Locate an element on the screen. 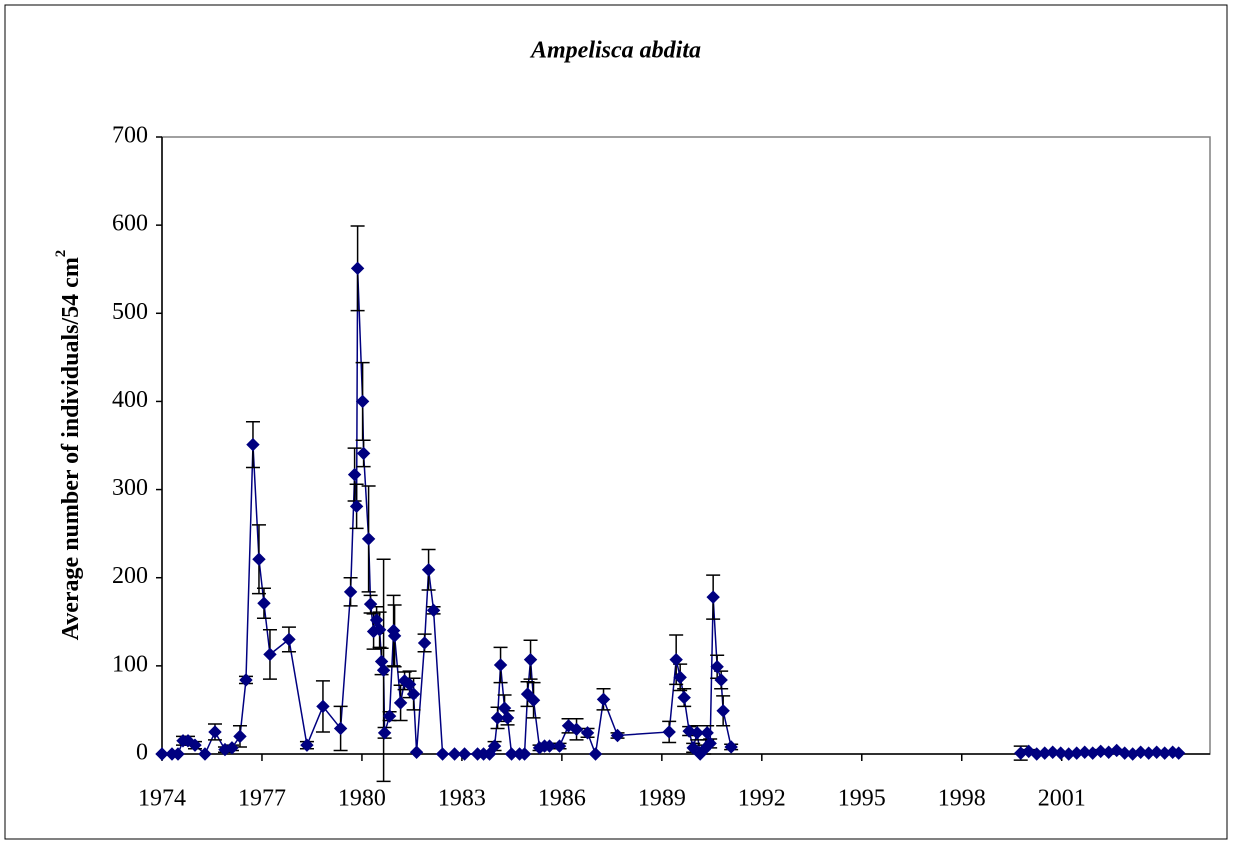  y-tick-label: 100 is located at coordinates (130, 664).